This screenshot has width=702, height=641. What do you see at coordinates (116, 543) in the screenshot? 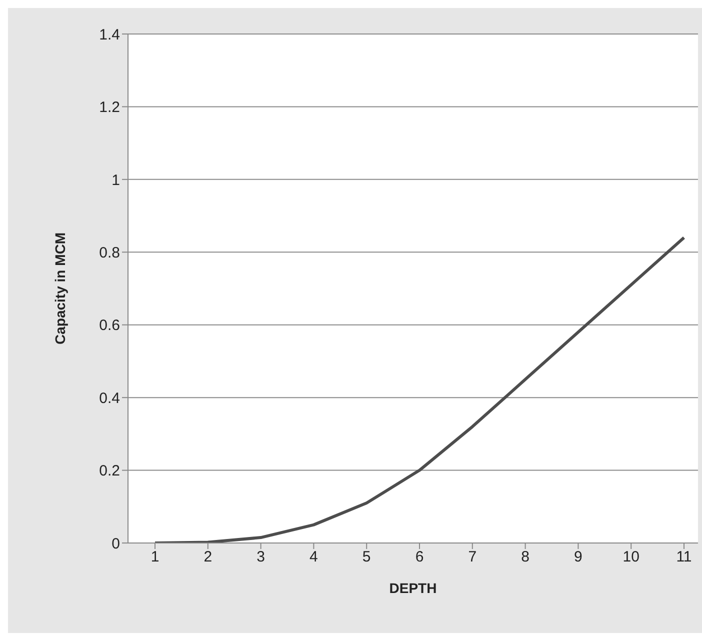
I see `y-tick-label: 0` at bounding box center [116, 543].